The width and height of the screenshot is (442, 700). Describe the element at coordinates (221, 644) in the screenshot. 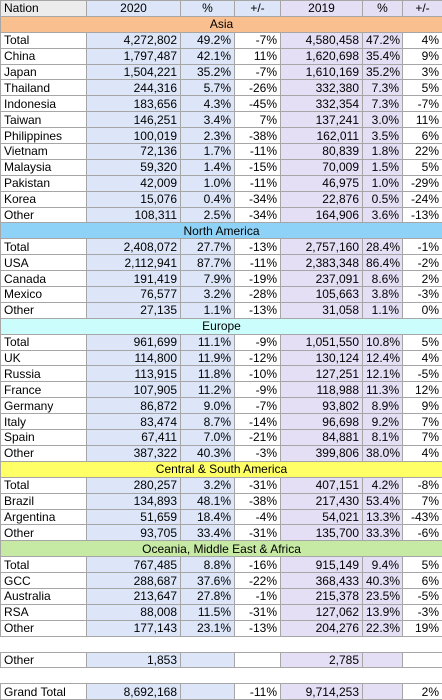

I see `table-row` at that location.